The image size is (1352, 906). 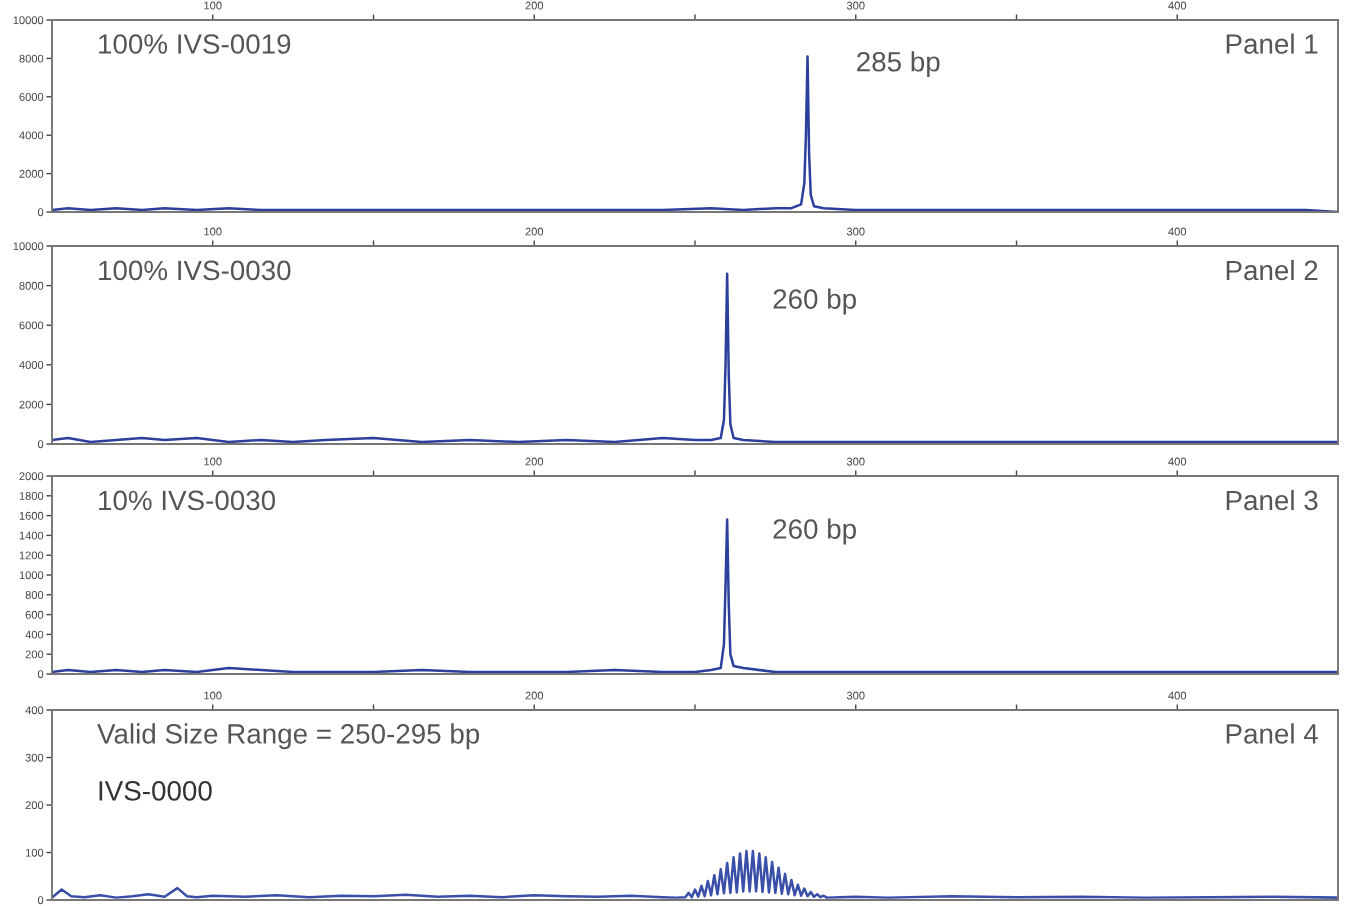 What do you see at coordinates (187, 500) in the screenshot?
I see `chart-title: 10% IVS-0030` at bounding box center [187, 500].